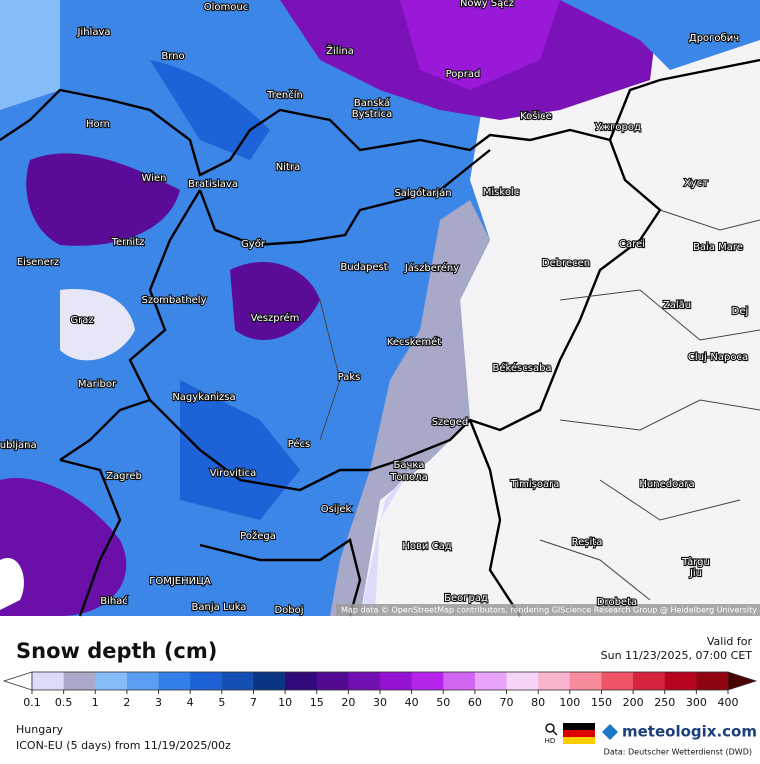  Describe the element at coordinates (677, 655) in the screenshot. I see `valid-time: Sun 11/23/2025, 07:00 CET` at that location.